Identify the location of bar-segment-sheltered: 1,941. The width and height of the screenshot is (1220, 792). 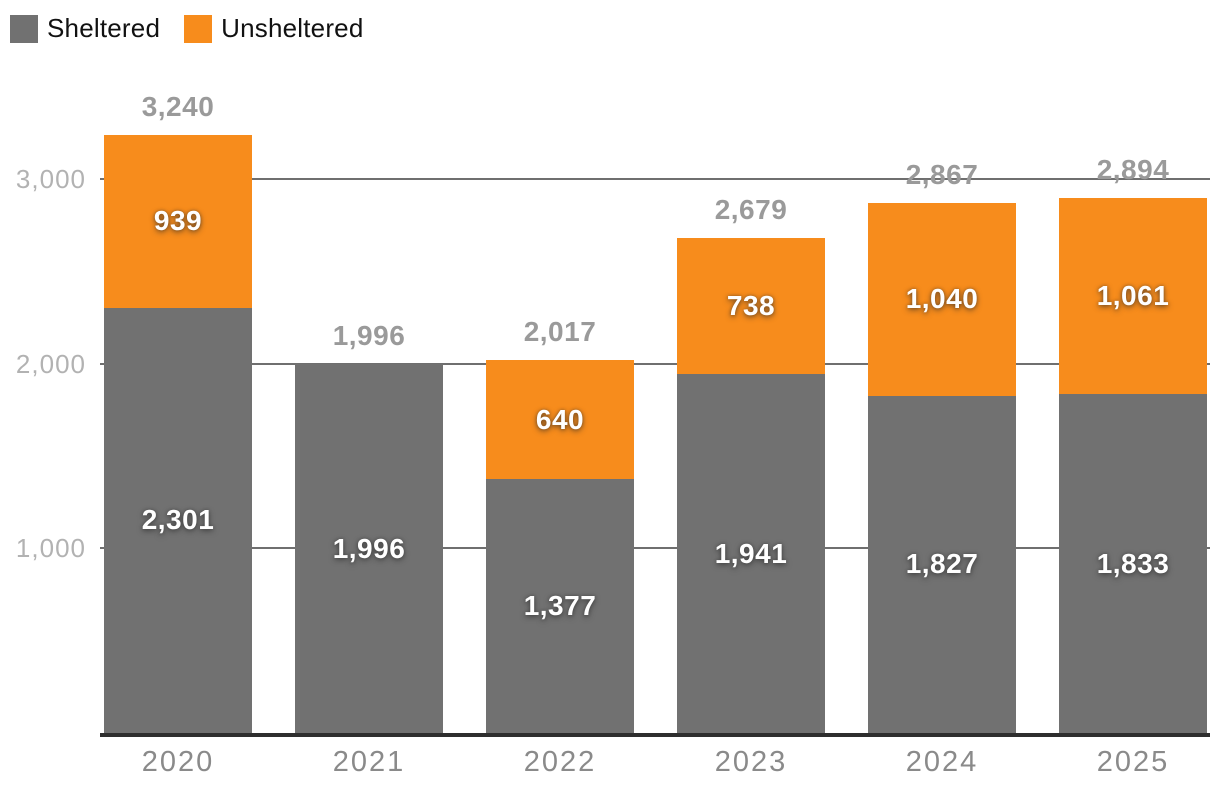
(751, 553).